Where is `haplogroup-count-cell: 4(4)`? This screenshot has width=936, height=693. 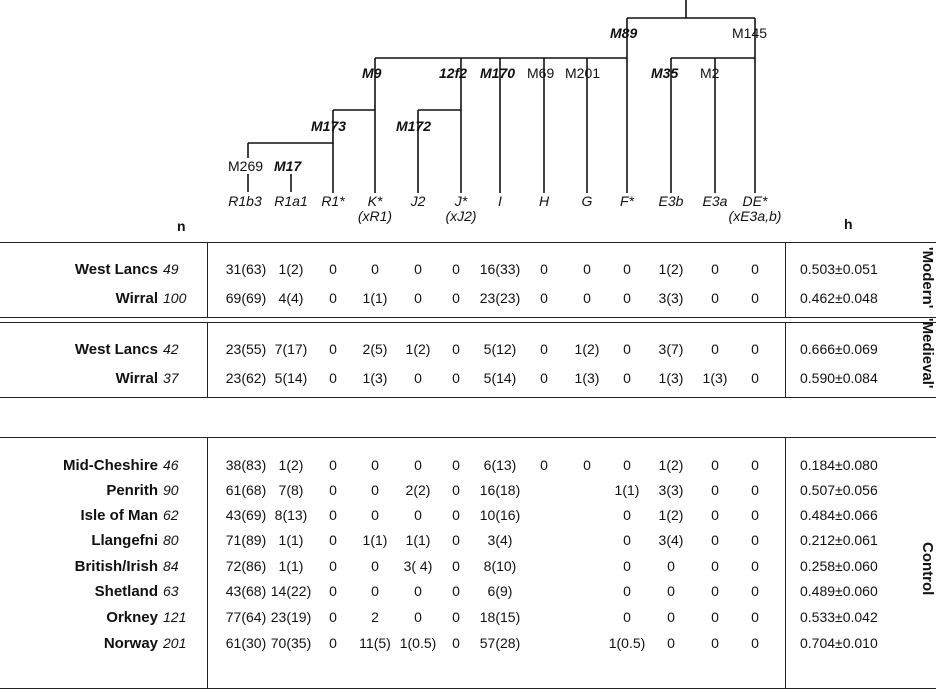
haplogroup-count-cell: 4(4) is located at coordinates (291, 298).